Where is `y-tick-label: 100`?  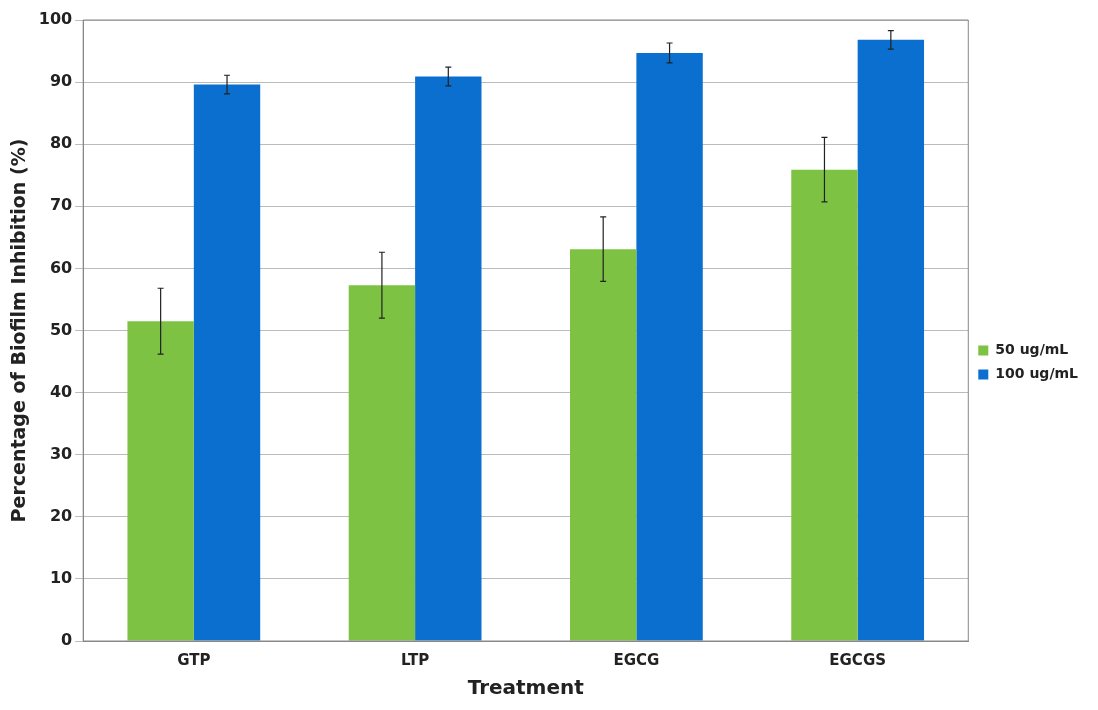 y-tick-label: 100 is located at coordinates (55, 19).